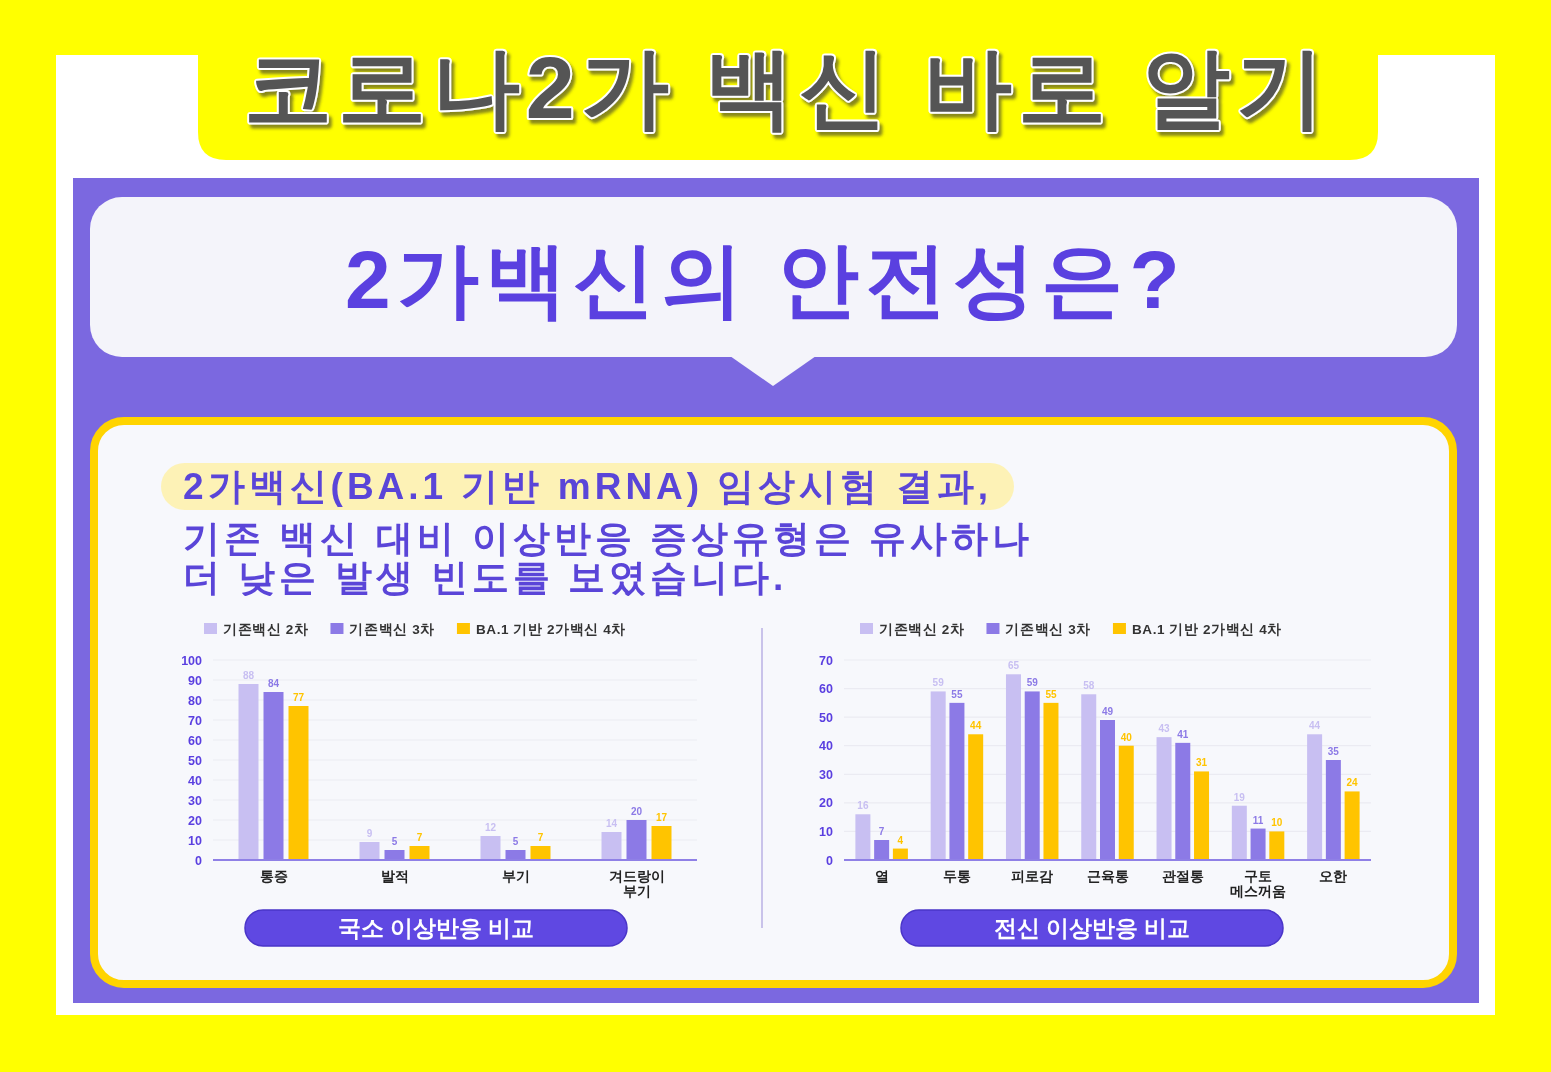 The image size is (1551, 1072). Describe the element at coordinates (1201, 763) in the screenshot. I see `data-label: 31` at that location.